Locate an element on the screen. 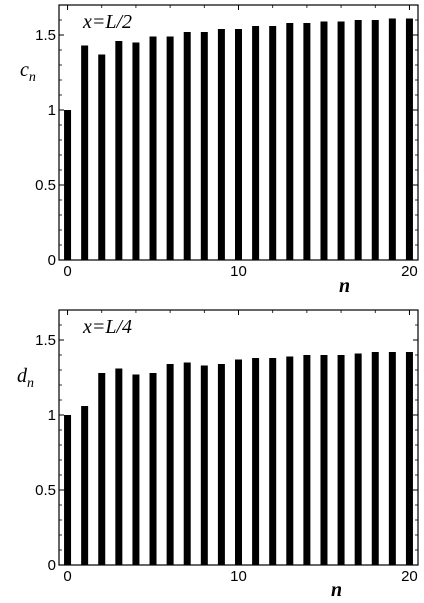 The width and height of the screenshot is (424, 603). panel-annotation: x=L/2 is located at coordinates (107, 22).